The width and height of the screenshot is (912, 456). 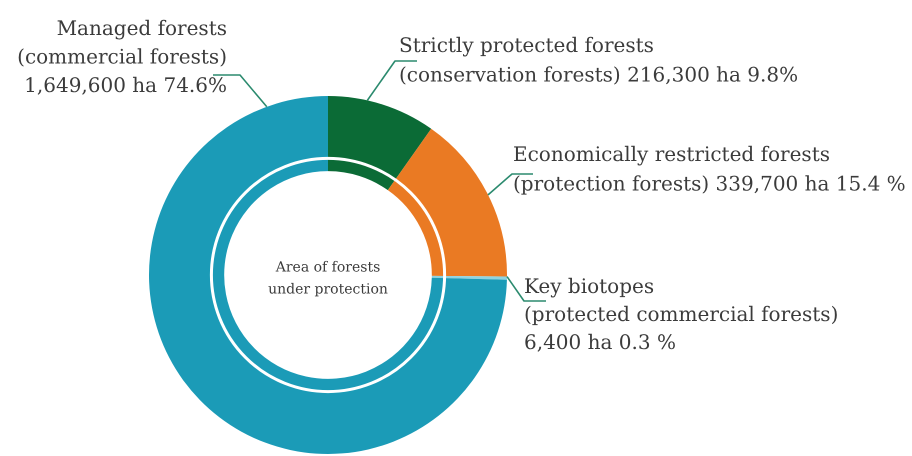 What do you see at coordinates (122, 42) in the screenshot?
I see `slice-label: Managed forests (commercial forests)` at bounding box center [122, 42].